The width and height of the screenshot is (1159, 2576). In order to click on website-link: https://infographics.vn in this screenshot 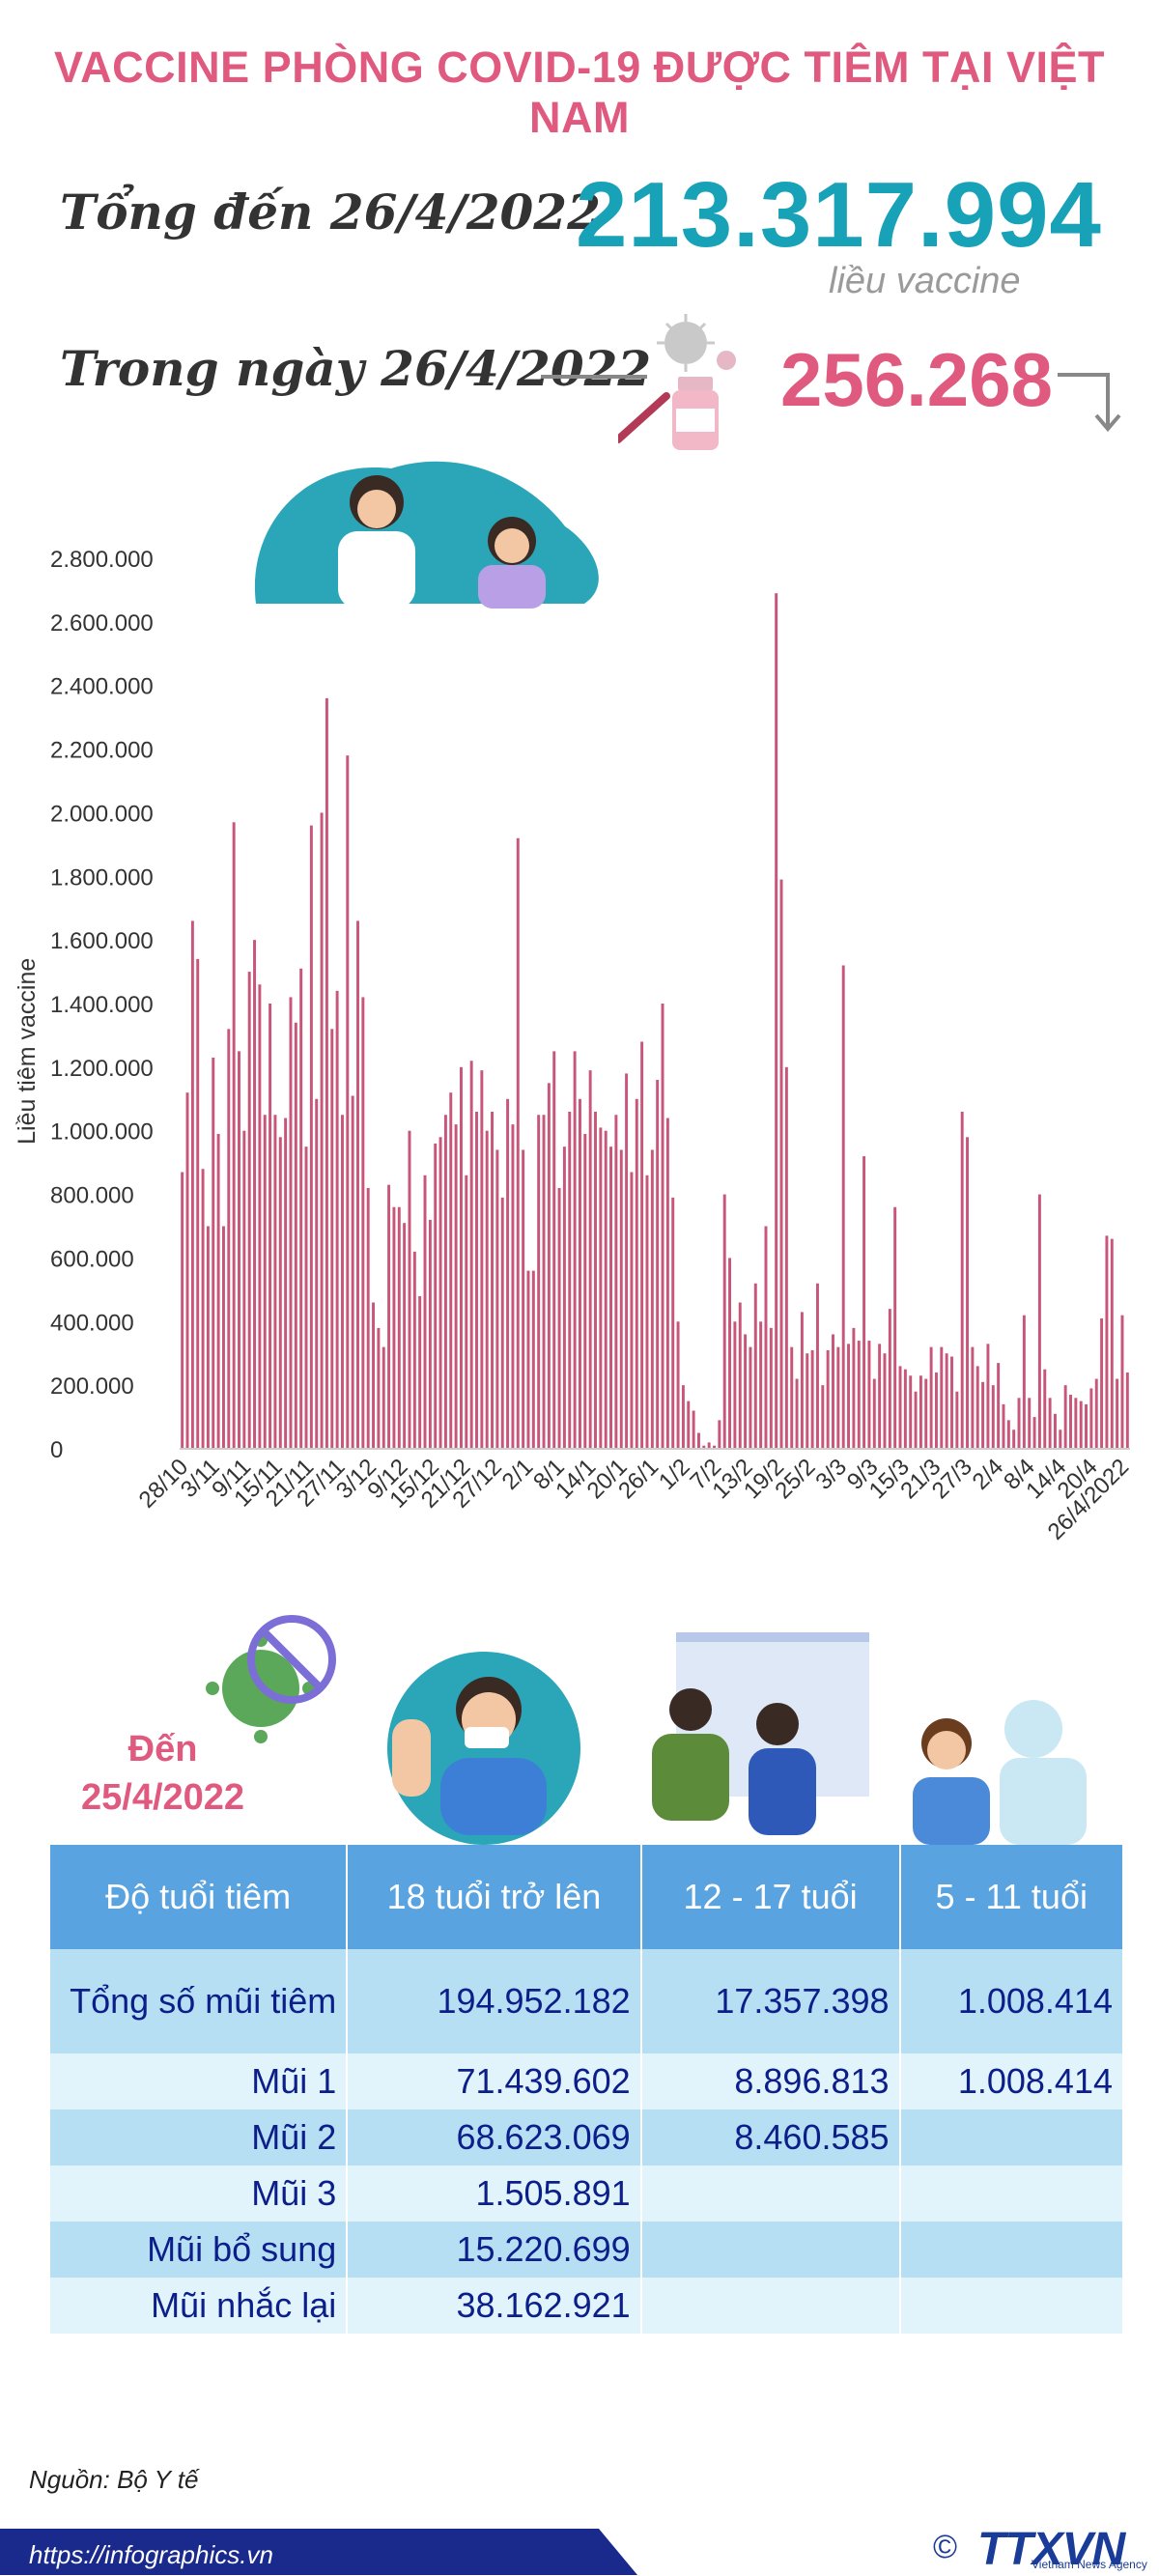, I will do `click(151, 2554)`.